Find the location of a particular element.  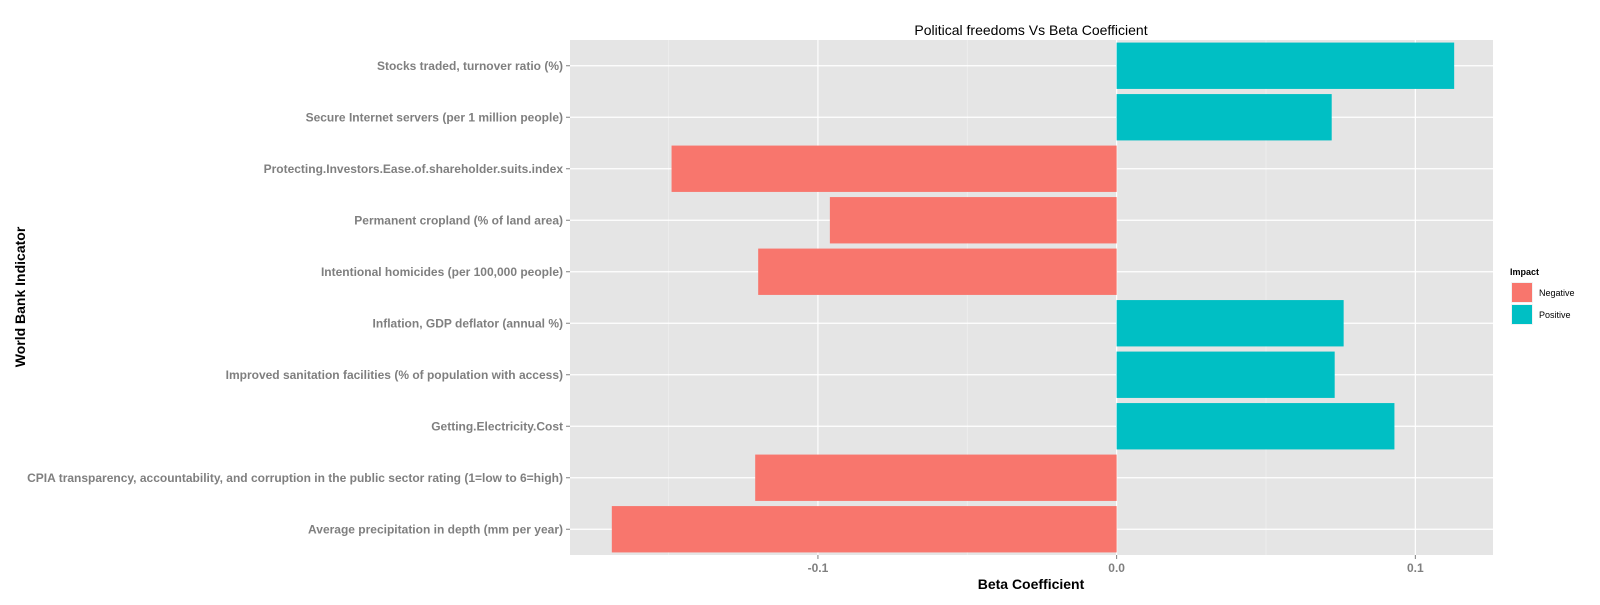

legend-label: Positive is located at coordinates (1555, 315).